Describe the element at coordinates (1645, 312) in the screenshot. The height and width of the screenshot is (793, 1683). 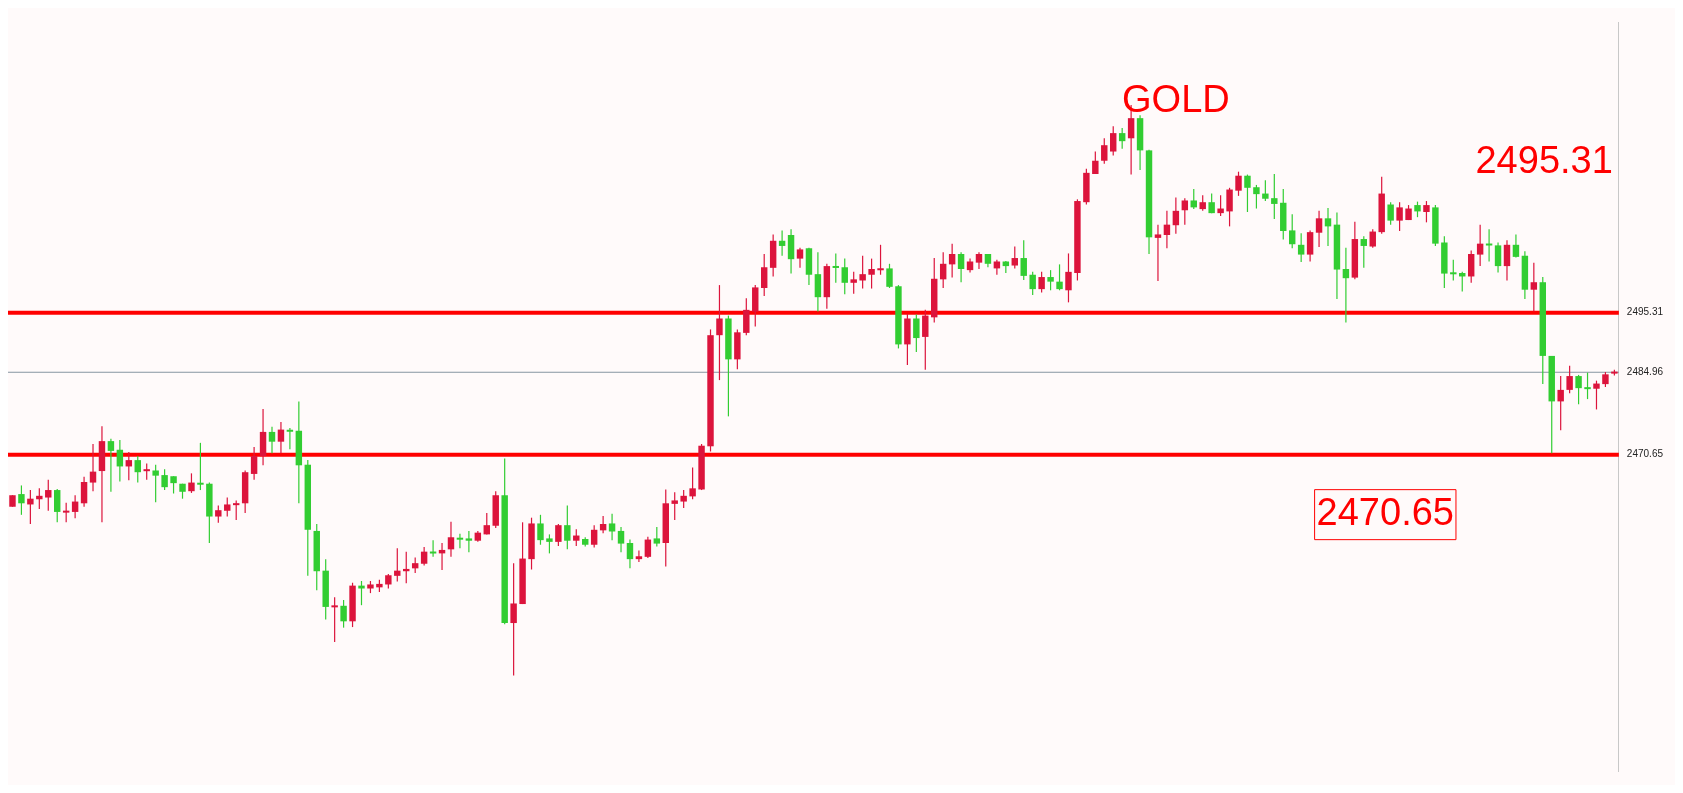
I see `y-tick-label: 2495.31` at that location.